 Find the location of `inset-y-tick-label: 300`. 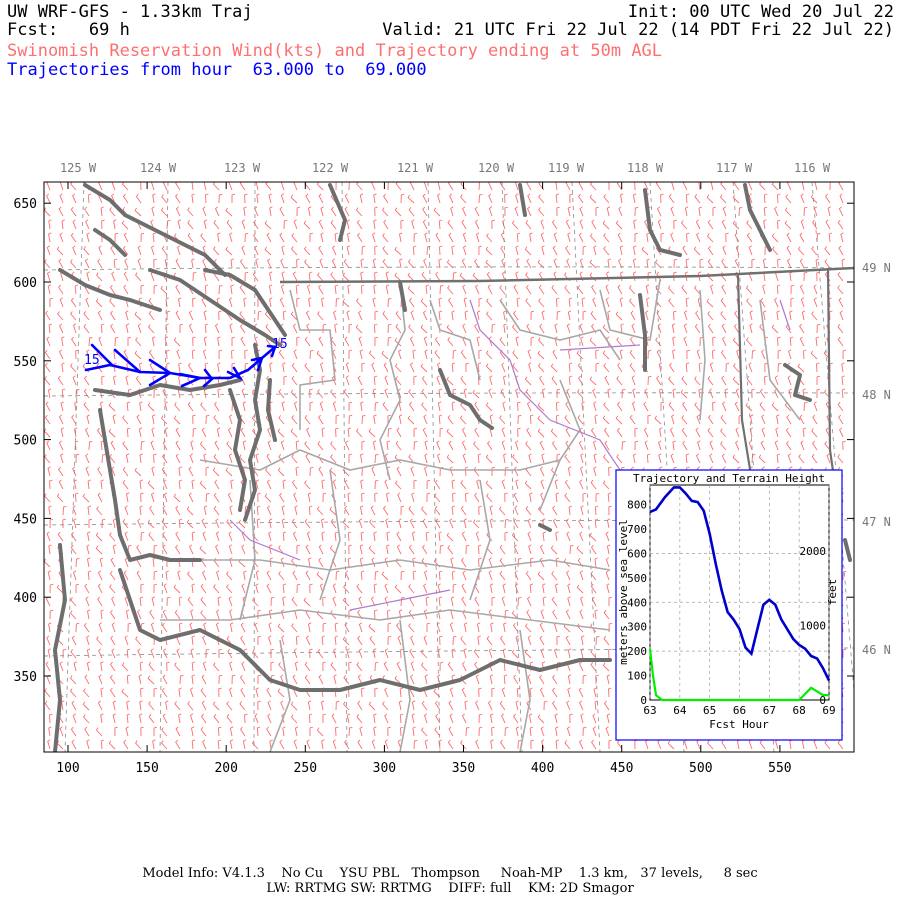

inset-y-tick-label: 300 is located at coordinates (637, 627).